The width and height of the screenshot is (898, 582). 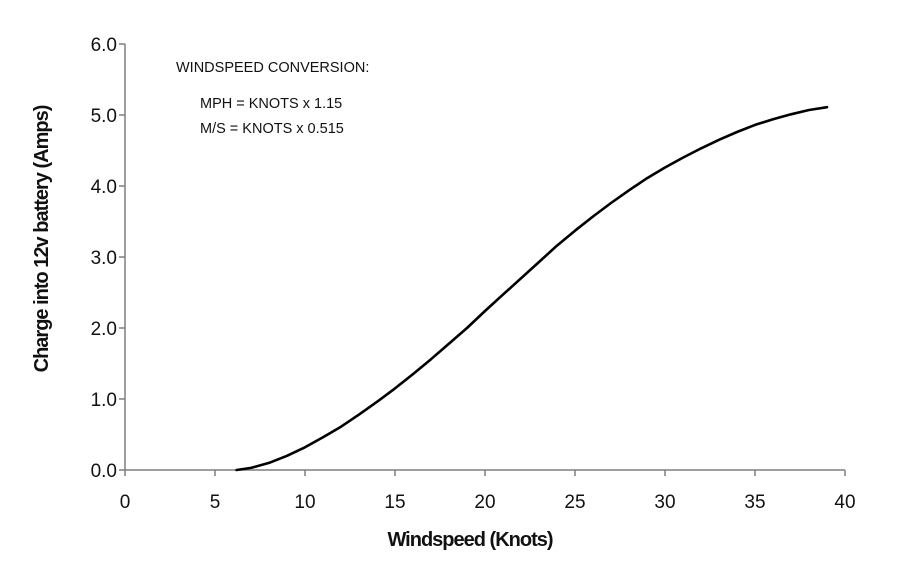 I want to click on x-tick-label: 15, so click(x=394, y=502).